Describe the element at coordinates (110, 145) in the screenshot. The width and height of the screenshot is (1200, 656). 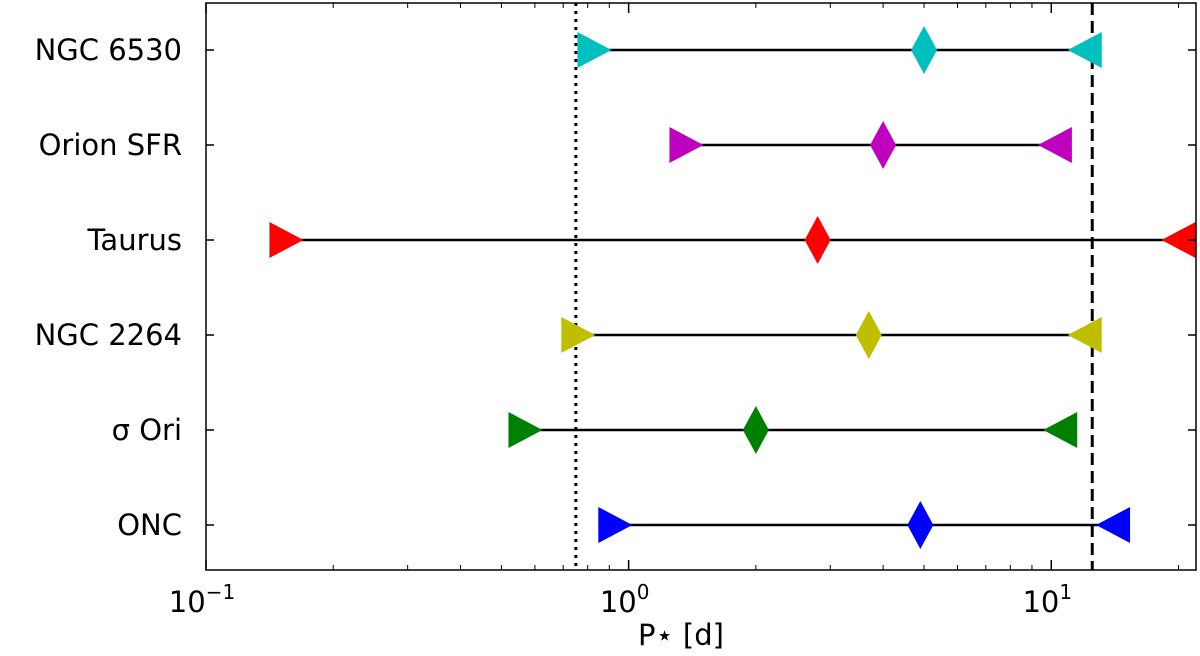
I see `y-tick-label: Orion SFR` at that location.